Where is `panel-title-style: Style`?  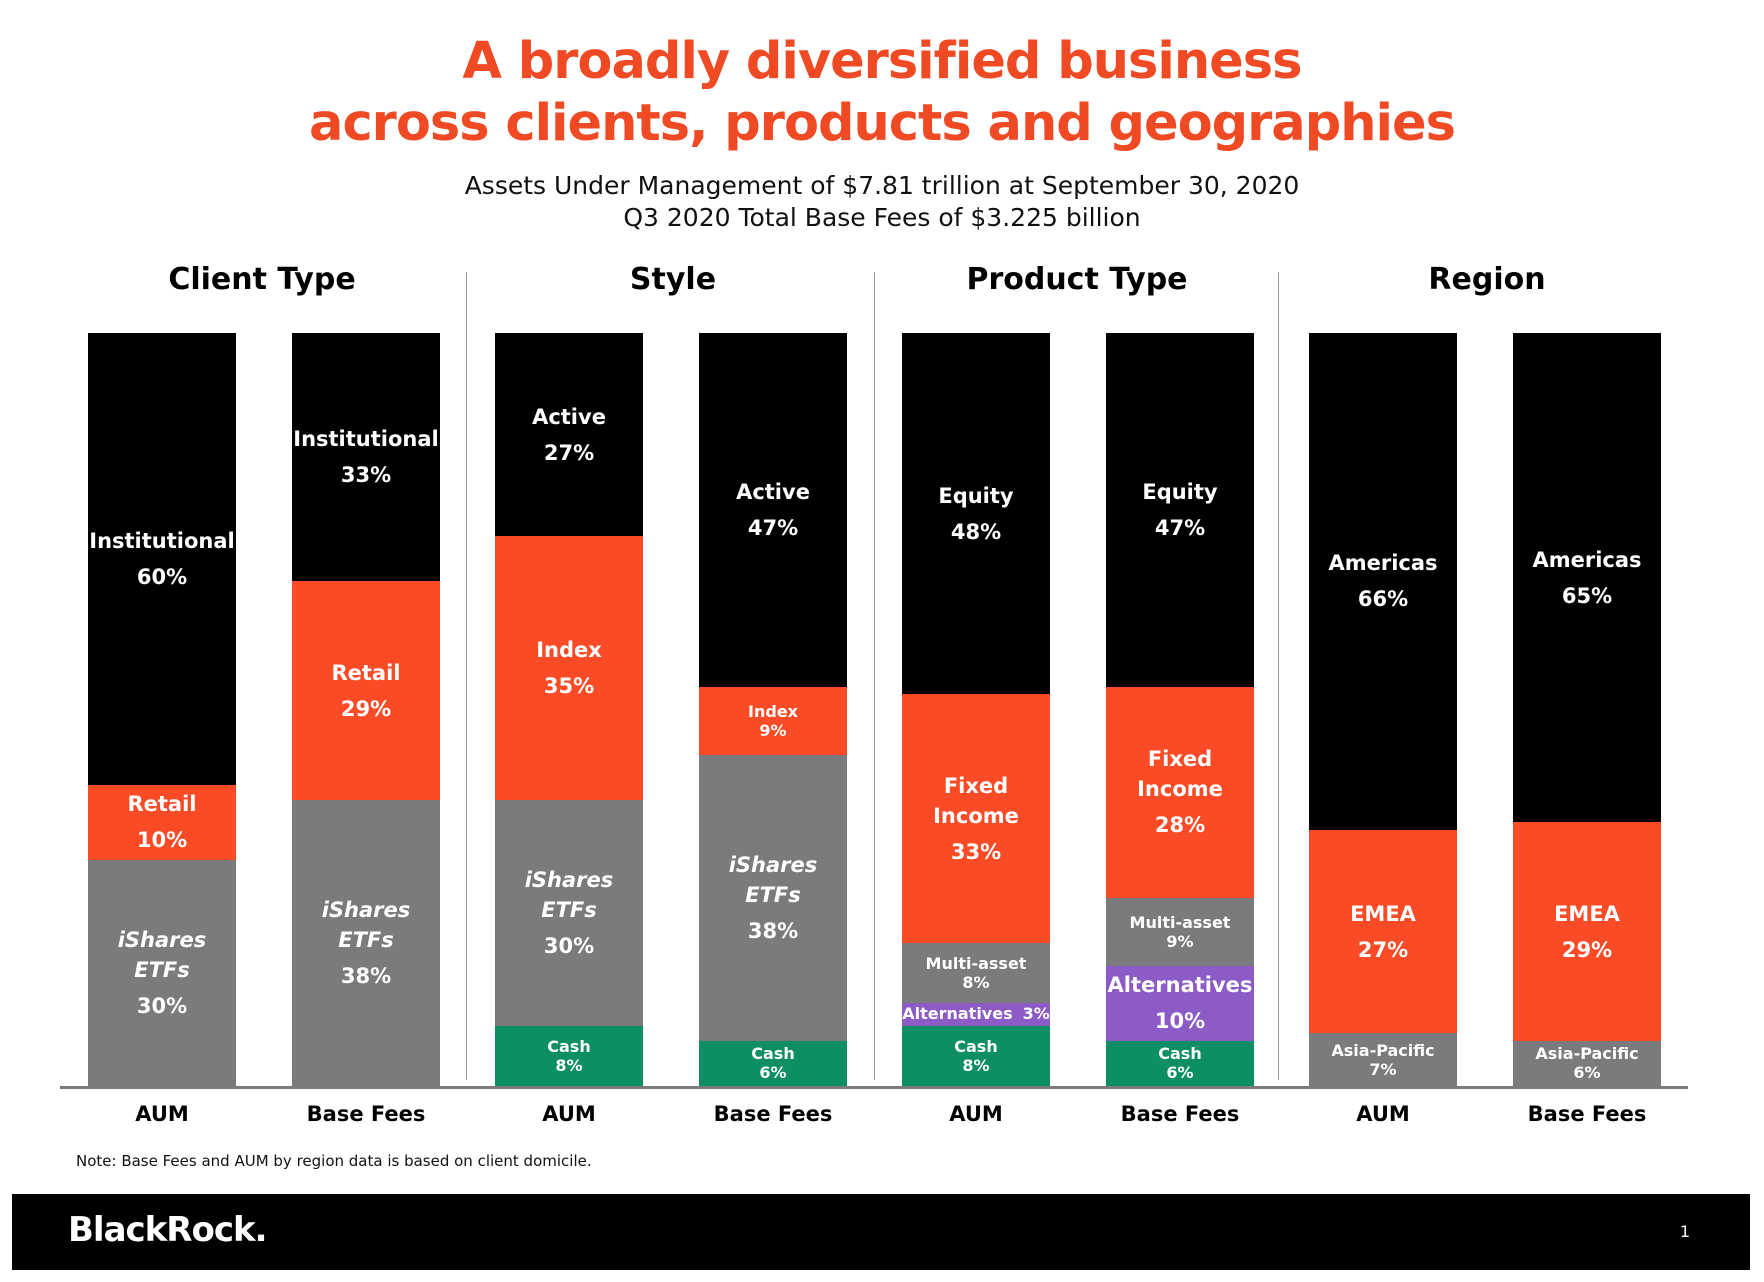
panel-title-style: Style is located at coordinates (673, 279).